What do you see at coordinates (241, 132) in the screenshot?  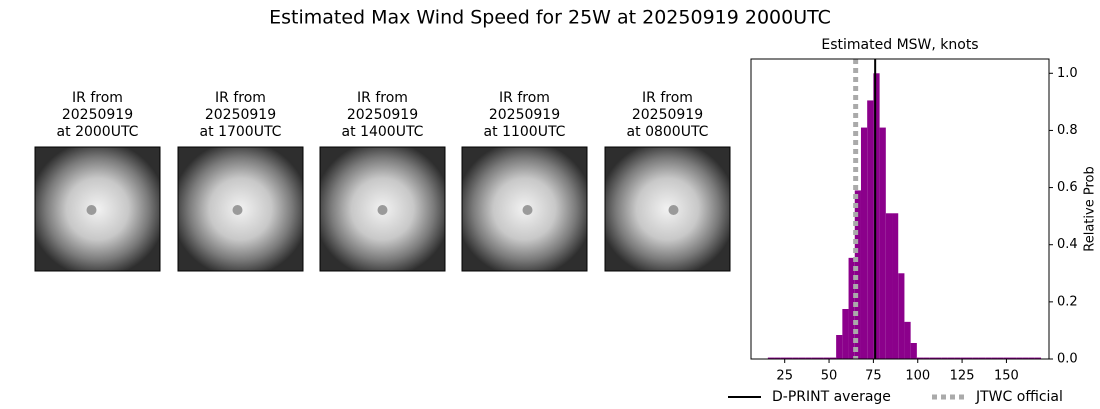 I see `panel-label: at 1700UTC` at bounding box center [241, 132].